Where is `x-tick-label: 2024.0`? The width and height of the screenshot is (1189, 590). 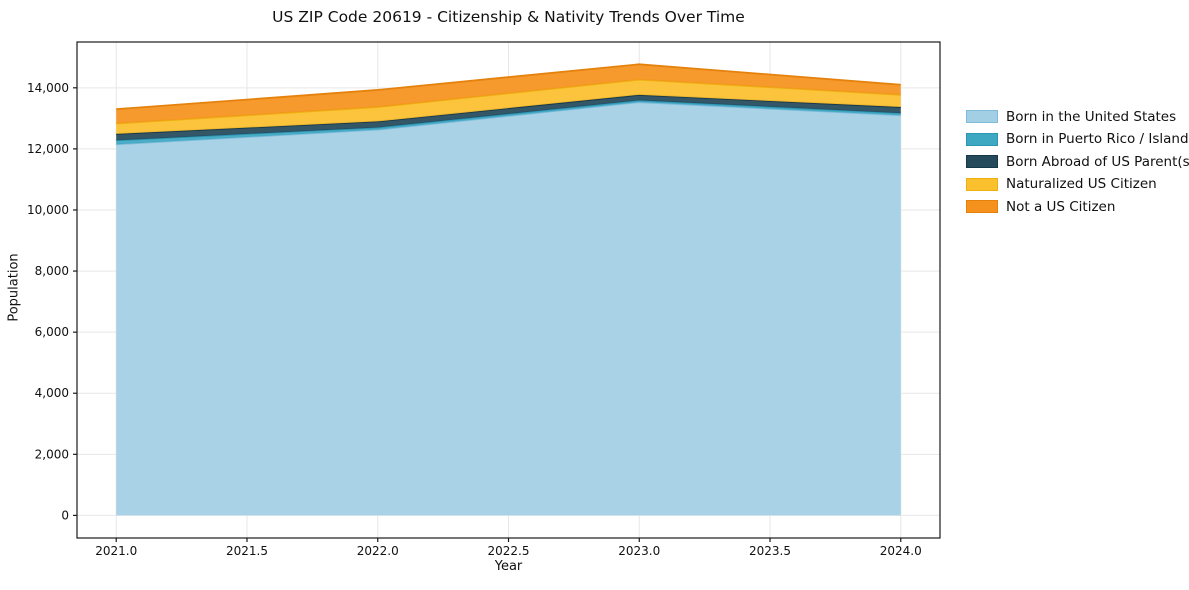 x-tick-label: 2024.0 is located at coordinates (901, 551).